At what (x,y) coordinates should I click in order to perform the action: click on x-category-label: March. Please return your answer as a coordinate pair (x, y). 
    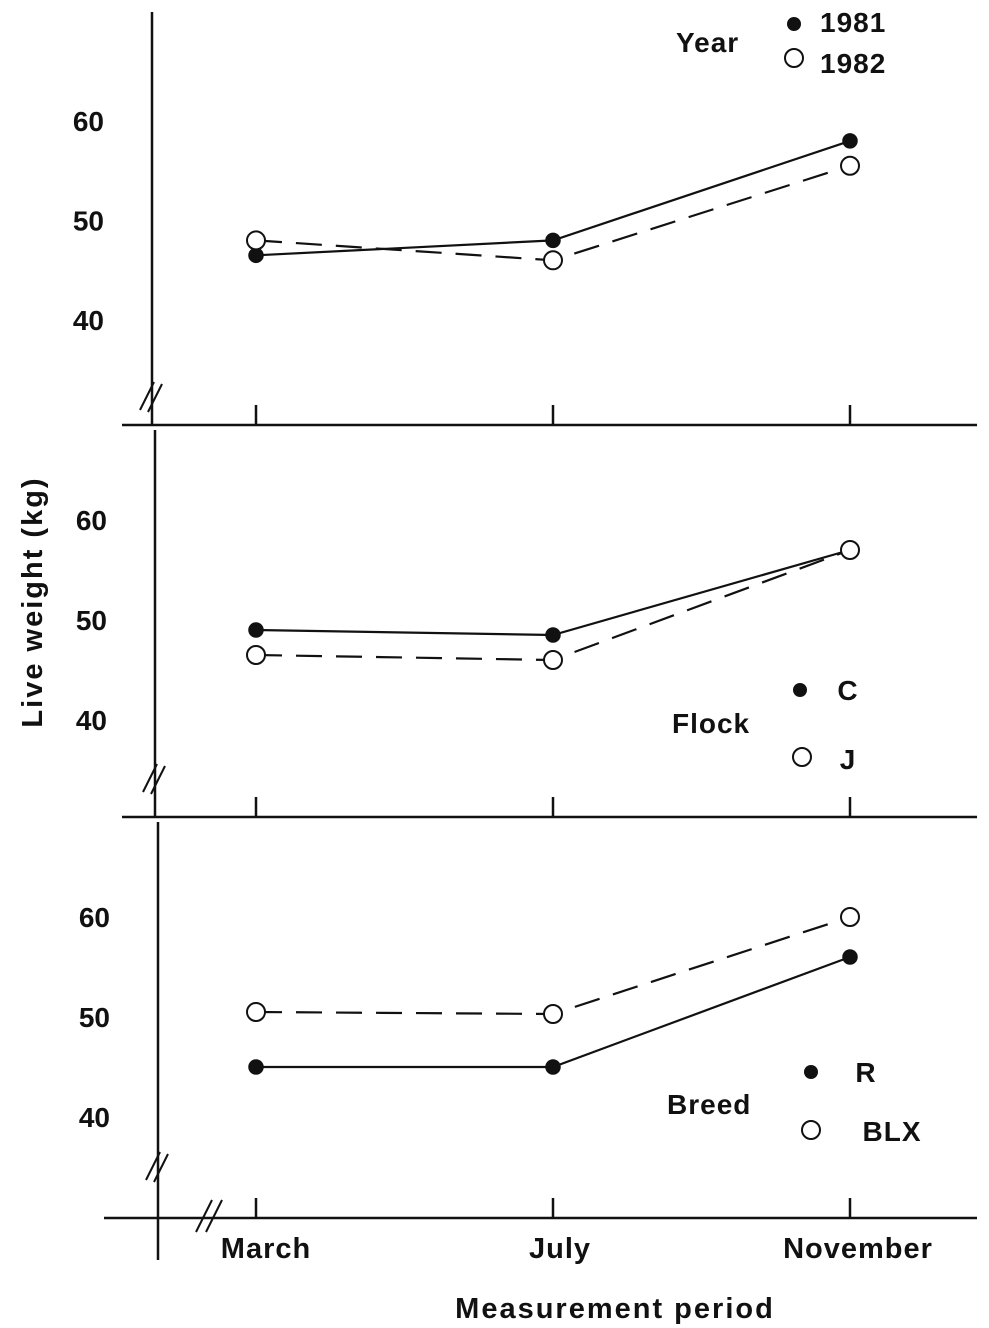
    Looking at the image, I should click on (266, 1249).